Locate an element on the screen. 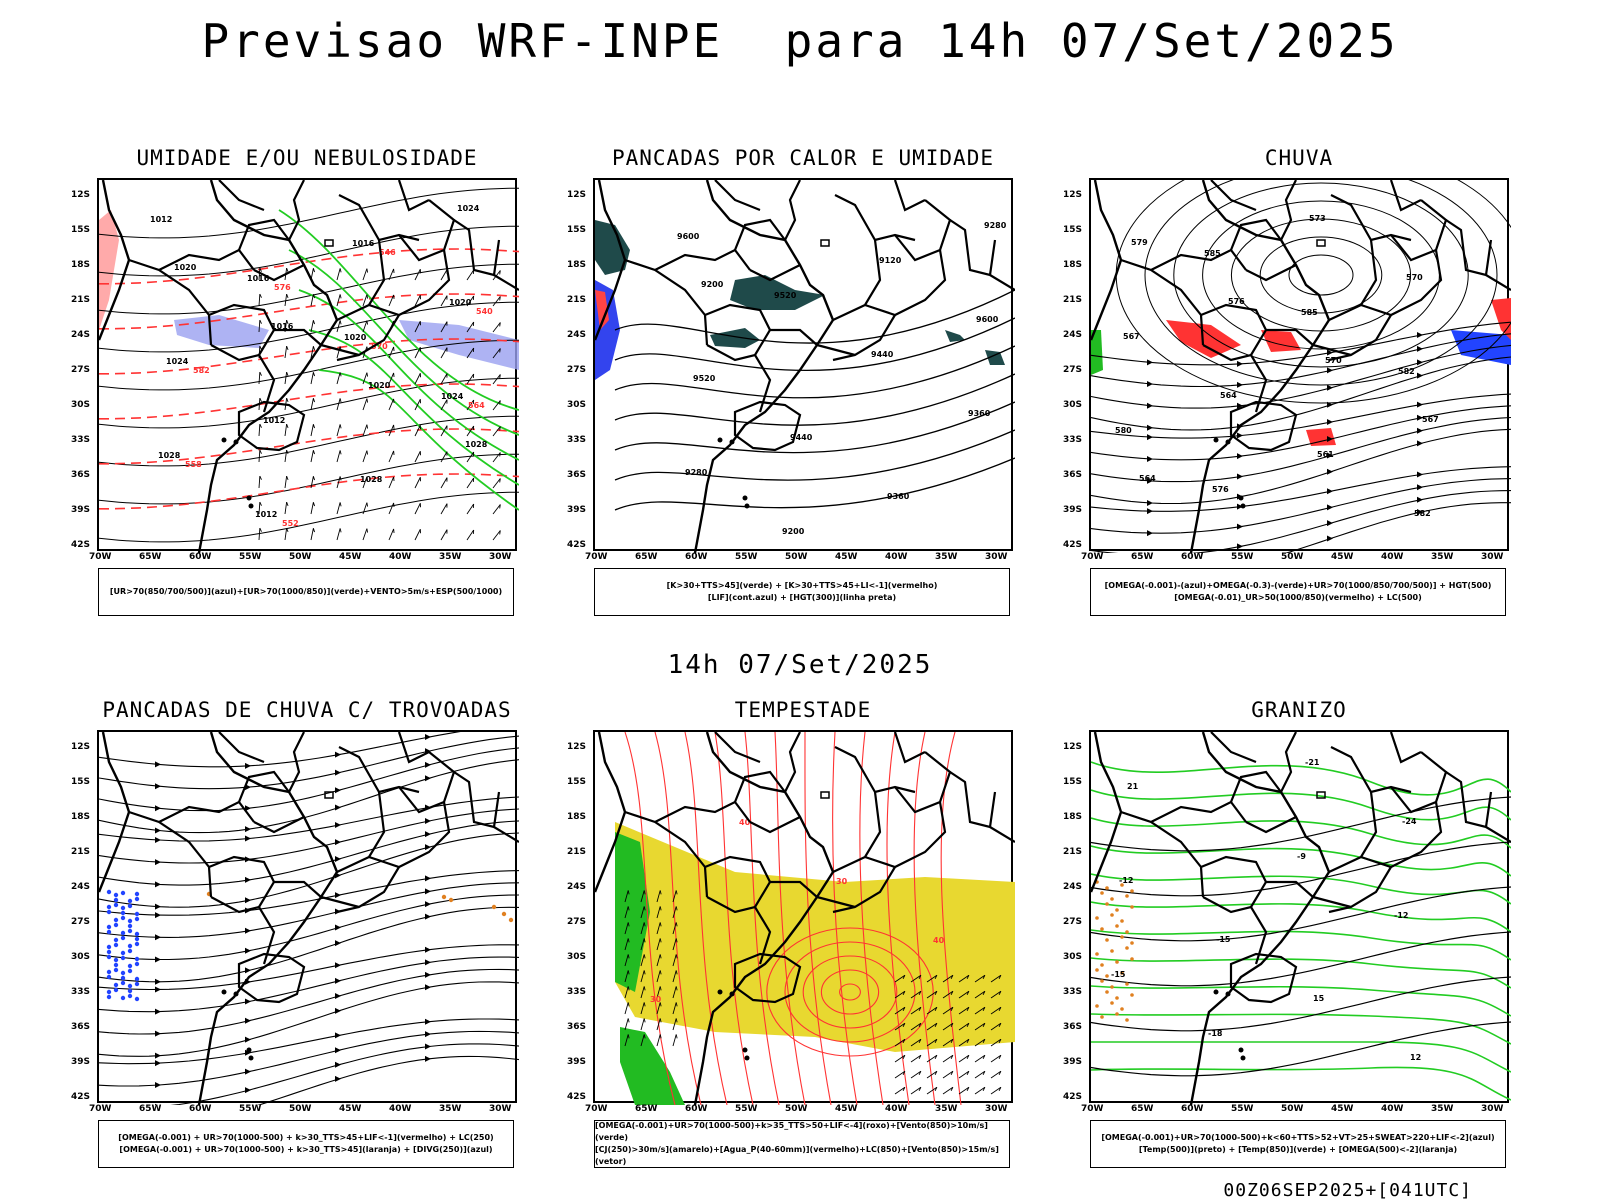 The image size is (1600, 1201). contour-label: 9280 is located at coordinates (995, 225).